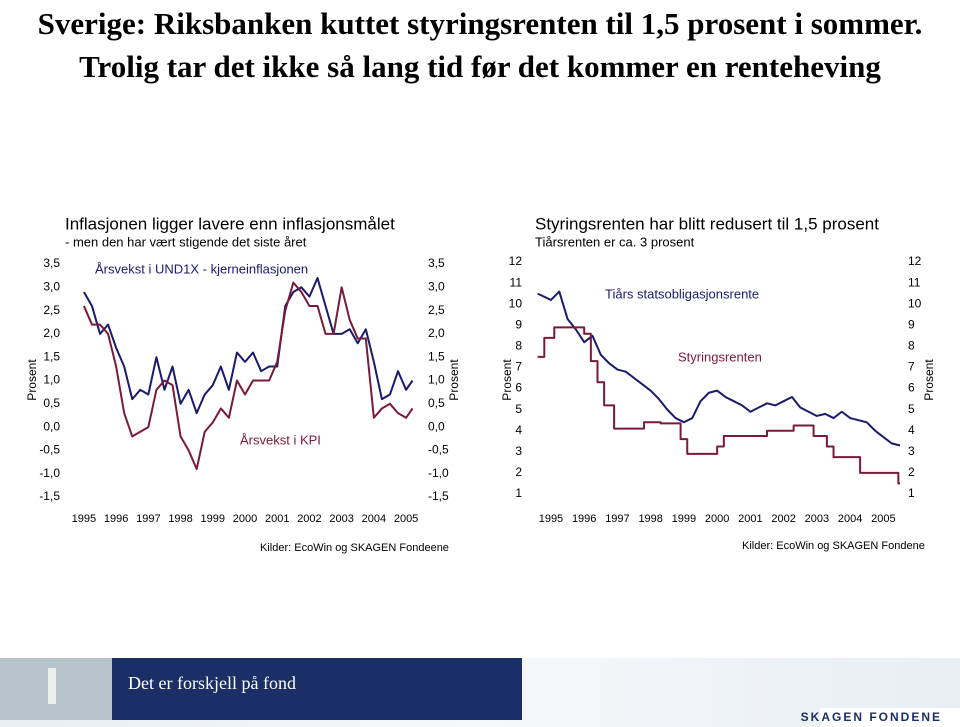 This screenshot has width=960, height=727. Describe the element at coordinates (436, 263) in the screenshot. I see `y2-tick-label: 3,5` at that location.